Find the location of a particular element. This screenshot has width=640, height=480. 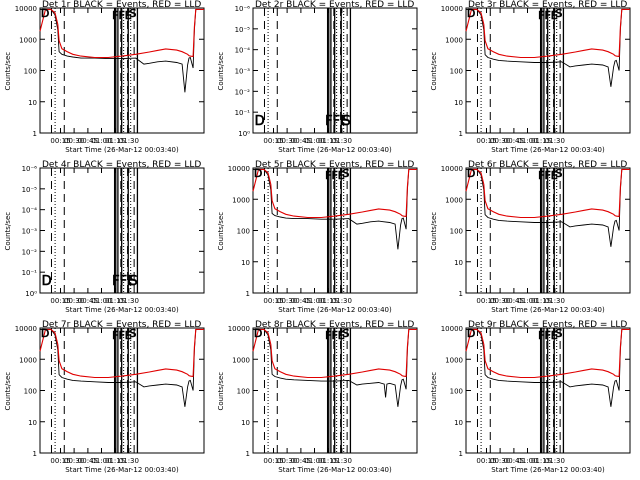

y-tick-label: 10⁻¹ is located at coordinates (30, 273).